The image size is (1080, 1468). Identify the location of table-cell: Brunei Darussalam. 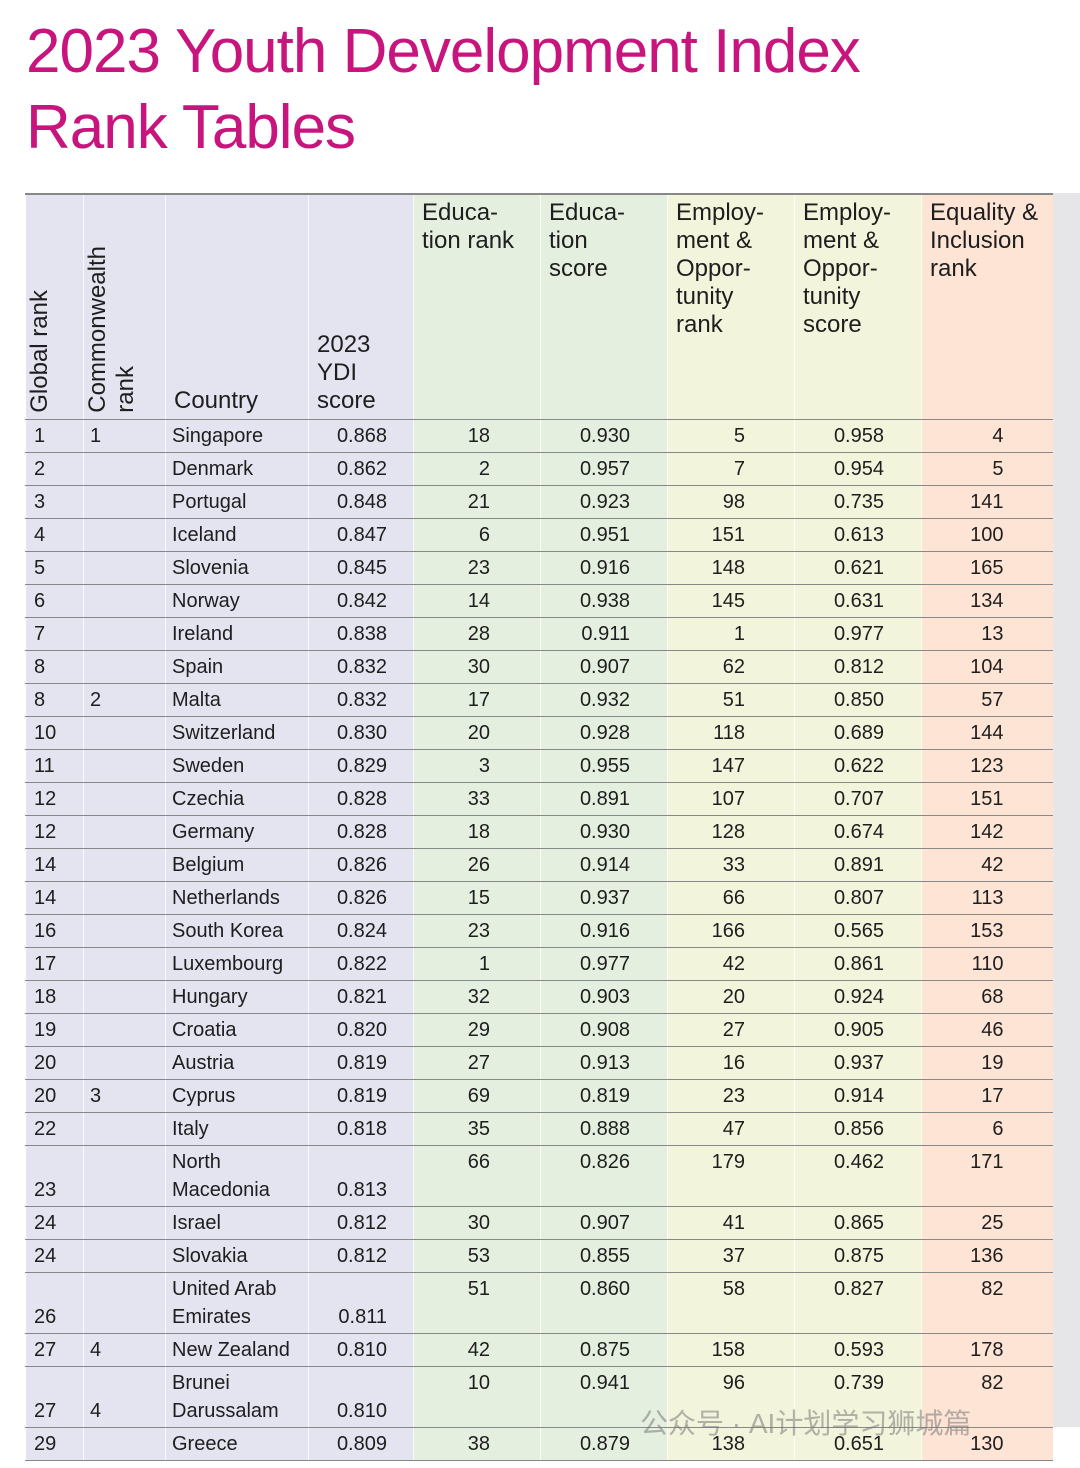
(237, 1397).